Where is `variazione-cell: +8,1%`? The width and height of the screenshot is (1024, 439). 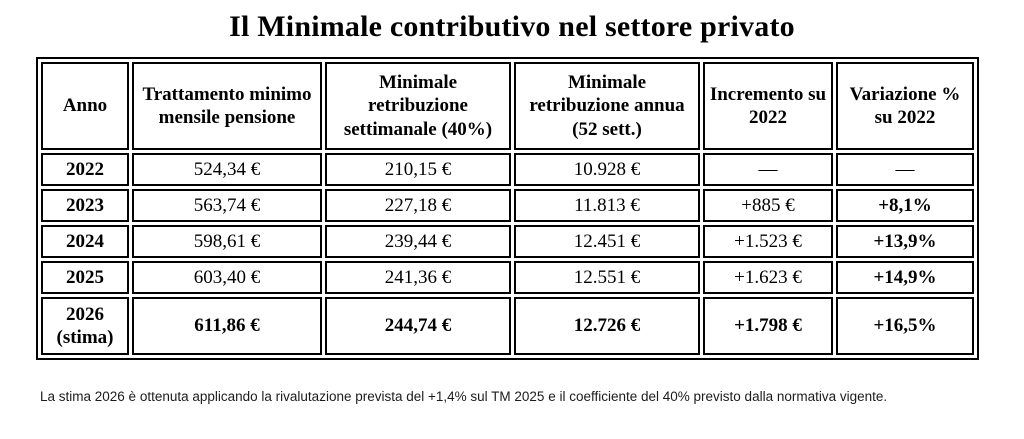
variazione-cell: +8,1% is located at coordinates (905, 205).